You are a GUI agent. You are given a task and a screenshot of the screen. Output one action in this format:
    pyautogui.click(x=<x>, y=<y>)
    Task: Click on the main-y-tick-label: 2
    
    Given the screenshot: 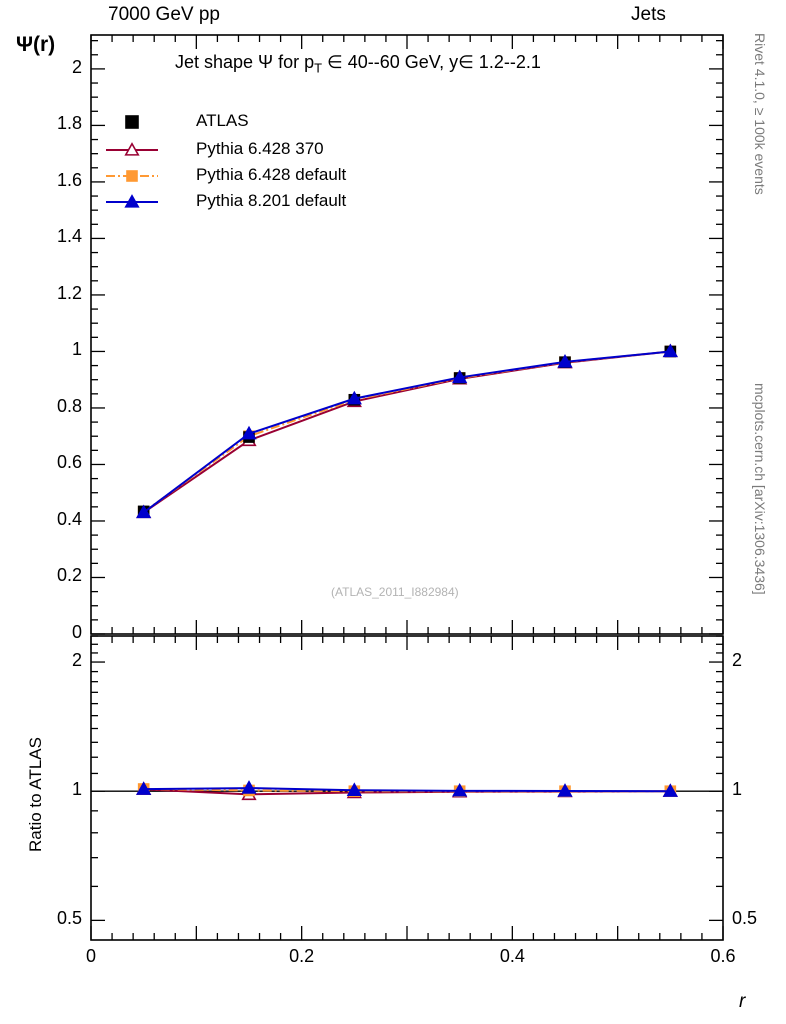 What is the action you would take?
    pyautogui.click(x=77, y=66)
    